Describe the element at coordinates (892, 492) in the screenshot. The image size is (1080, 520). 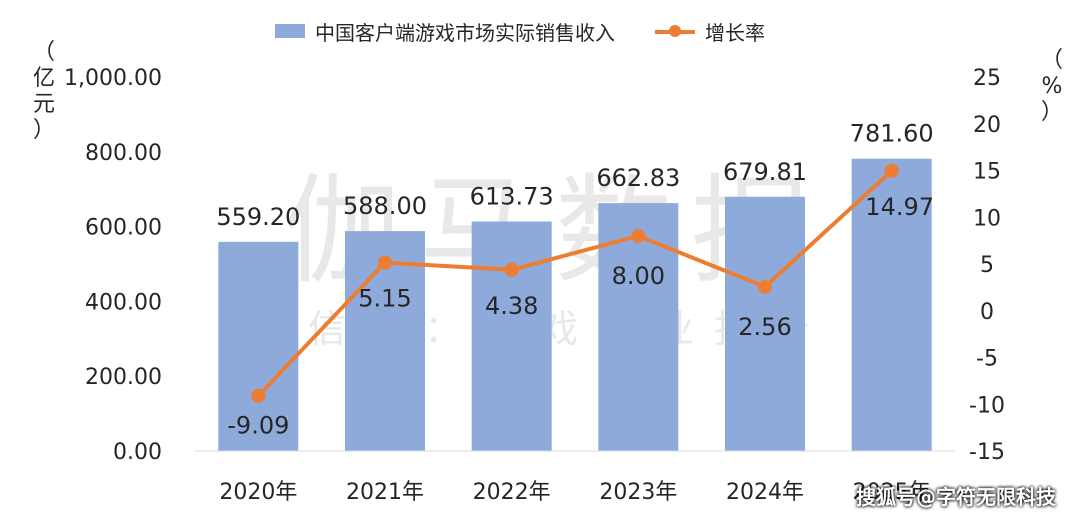
I see `x-tick-label: 2025年` at that location.